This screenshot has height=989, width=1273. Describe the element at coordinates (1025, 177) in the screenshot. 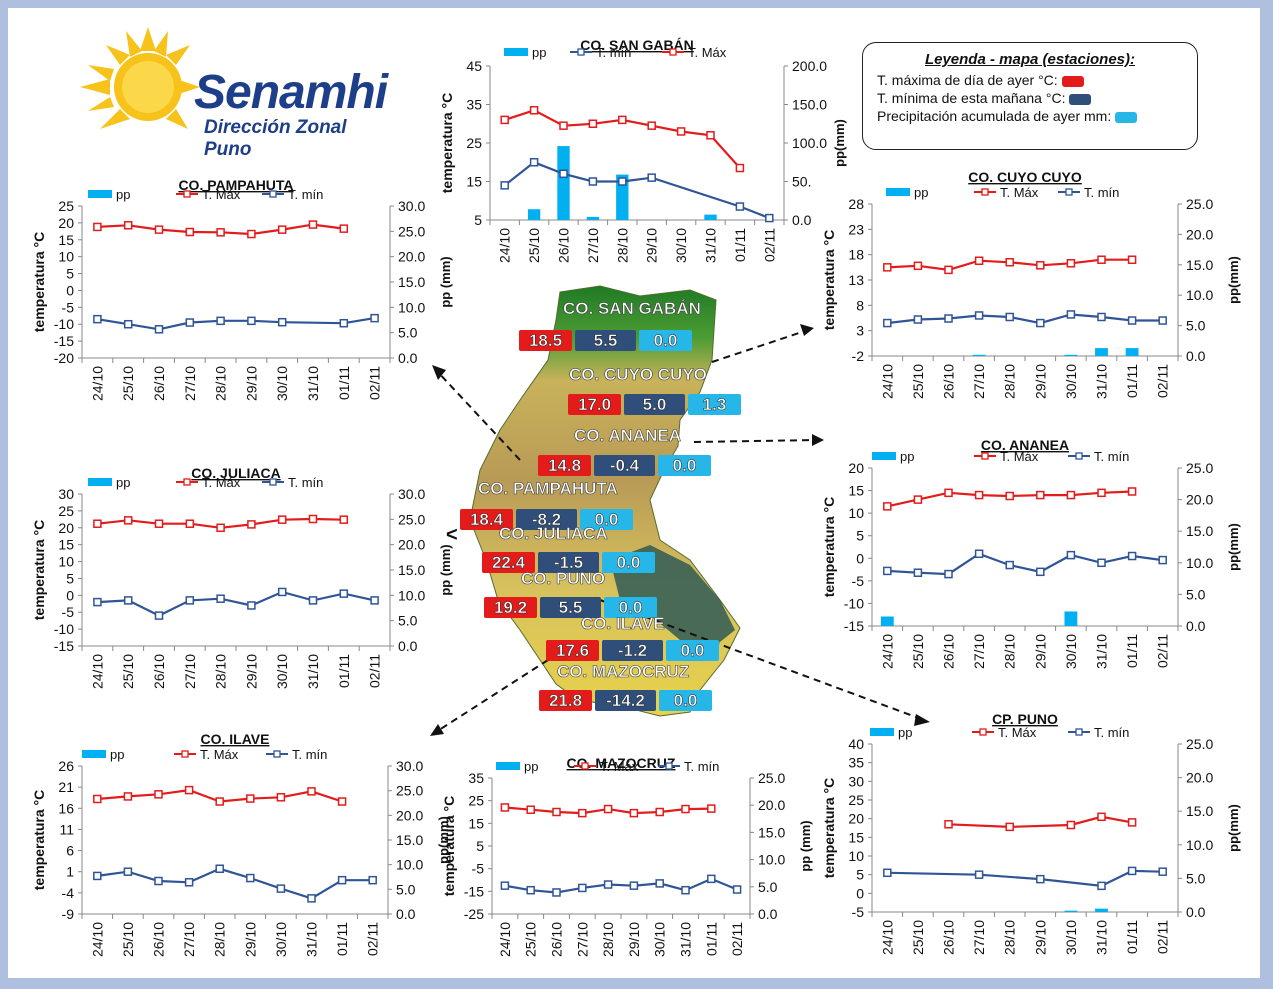

I see `chart-title: CO. CUYO CUYO` at that location.